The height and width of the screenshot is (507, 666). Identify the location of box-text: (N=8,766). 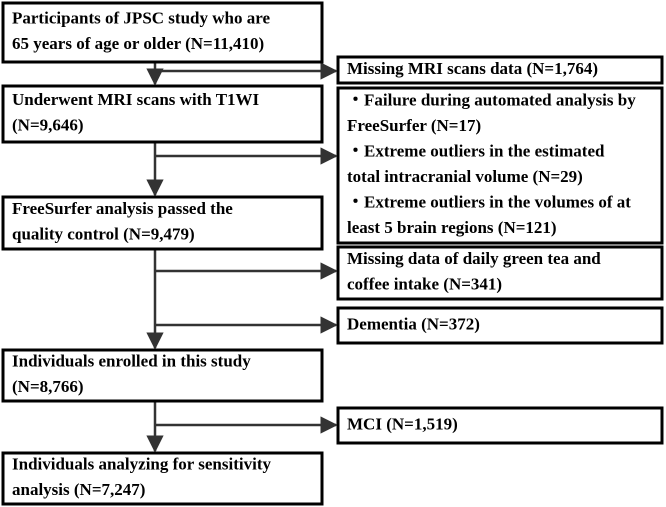
(48, 386).